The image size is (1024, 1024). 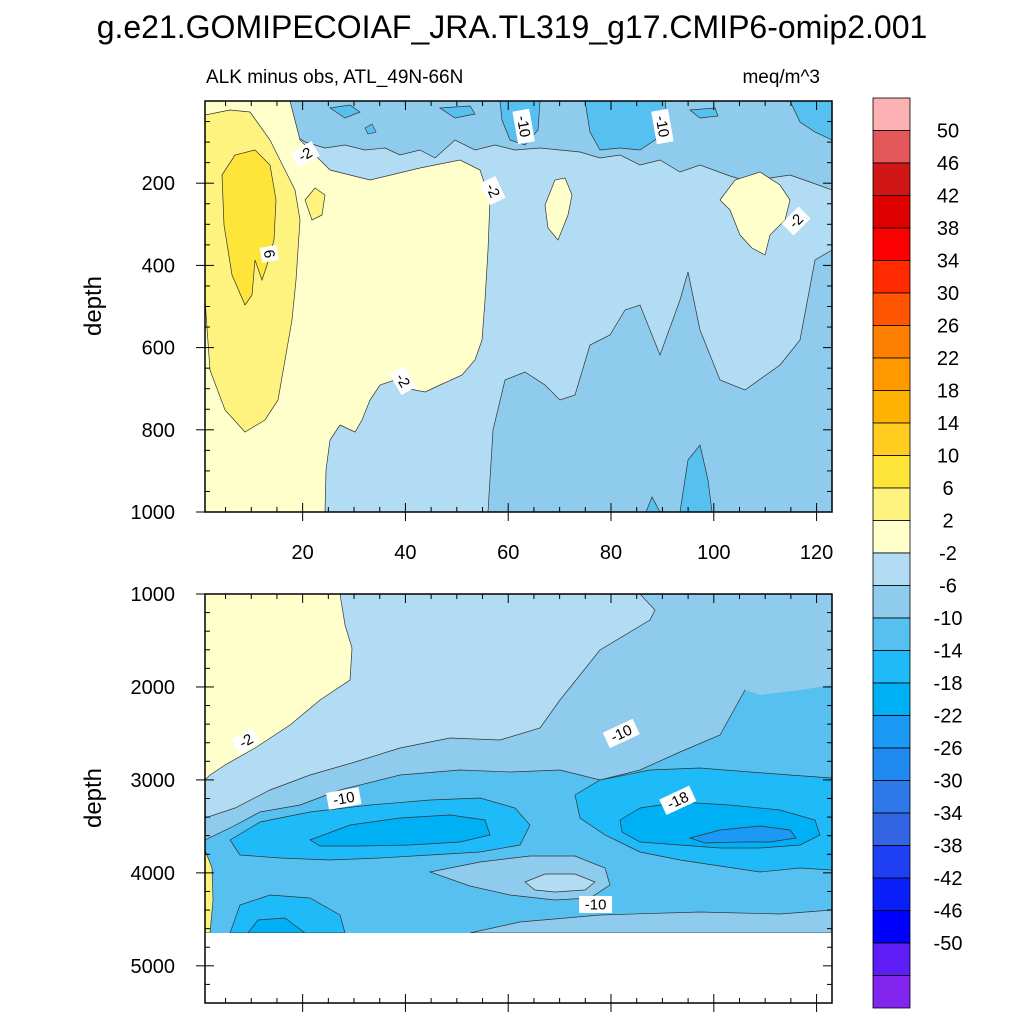 What do you see at coordinates (948, 132) in the screenshot?
I see `colorbar-label: 50` at bounding box center [948, 132].